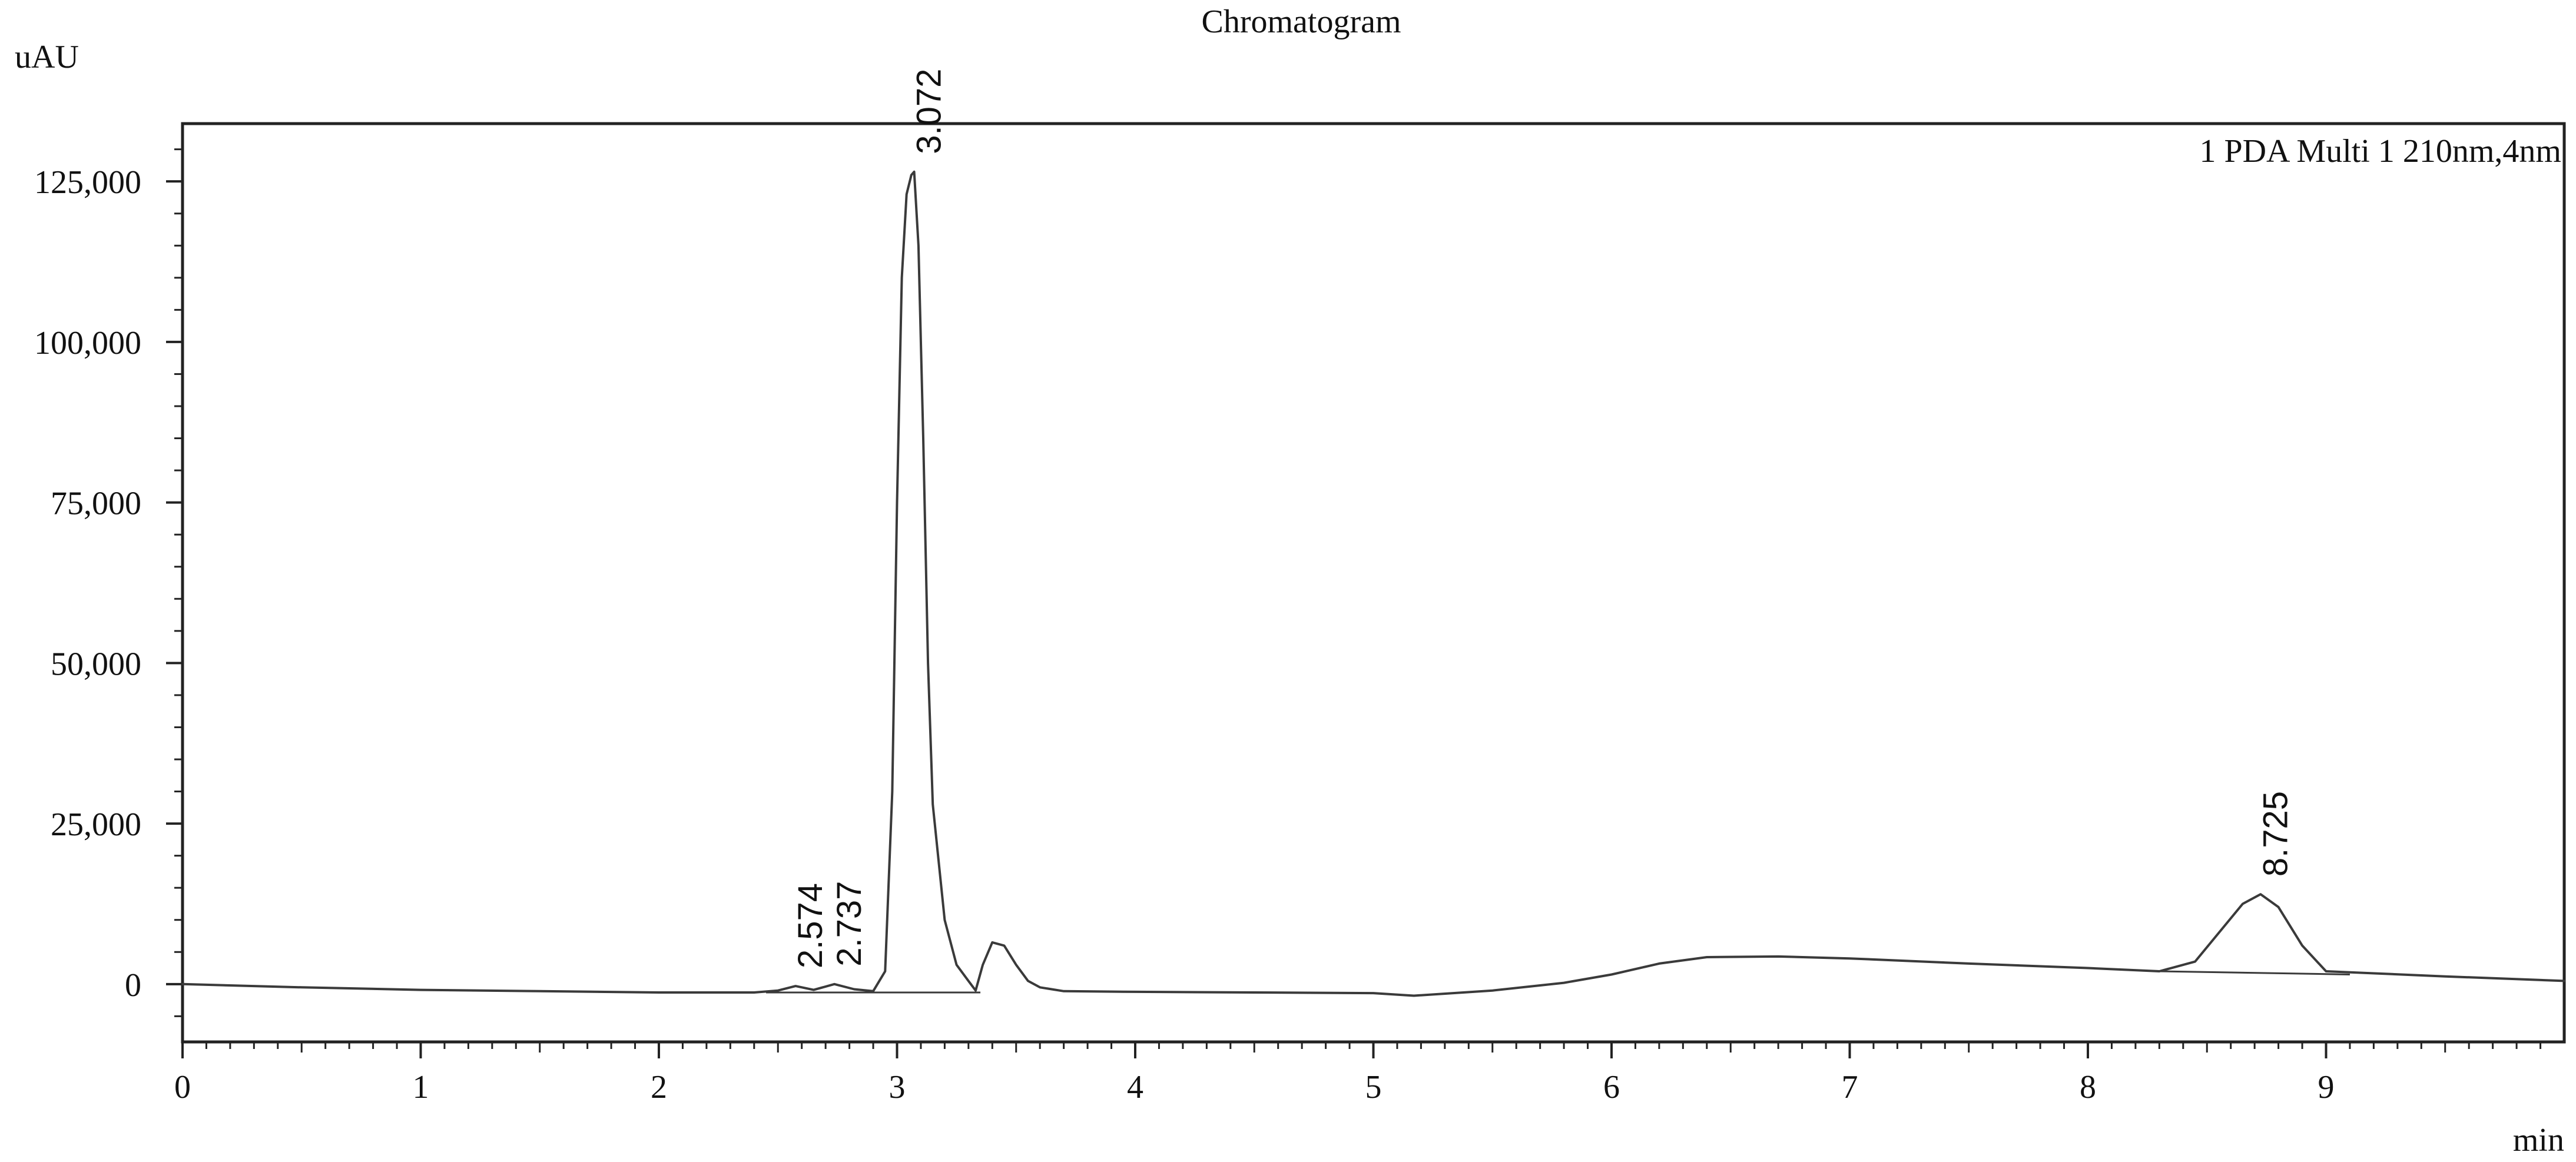 Image resolution: width=2576 pixels, height=1162 pixels. What do you see at coordinates (2254, 972) in the screenshot?
I see `integration-baseline` at bounding box center [2254, 972].